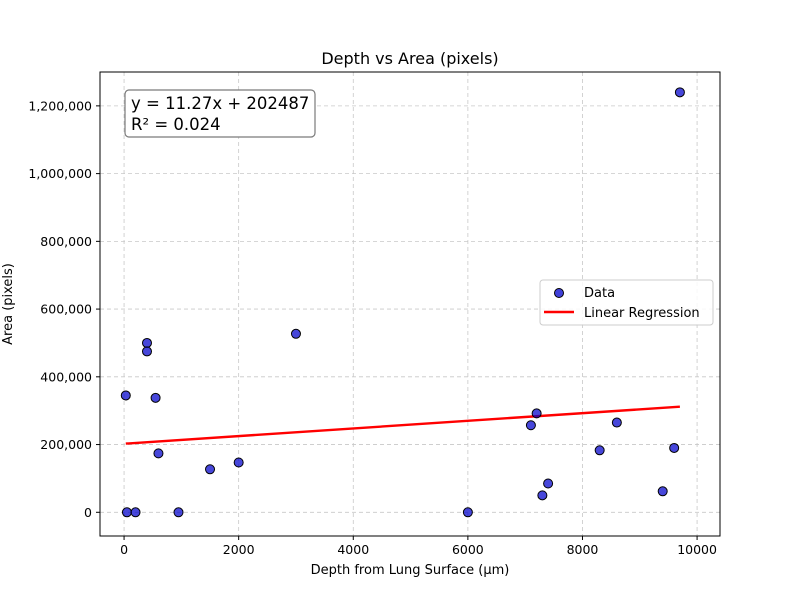 The image size is (800, 600). Describe the element at coordinates (353, 549) in the screenshot. I see `x-tick-label: 4000` at that location.